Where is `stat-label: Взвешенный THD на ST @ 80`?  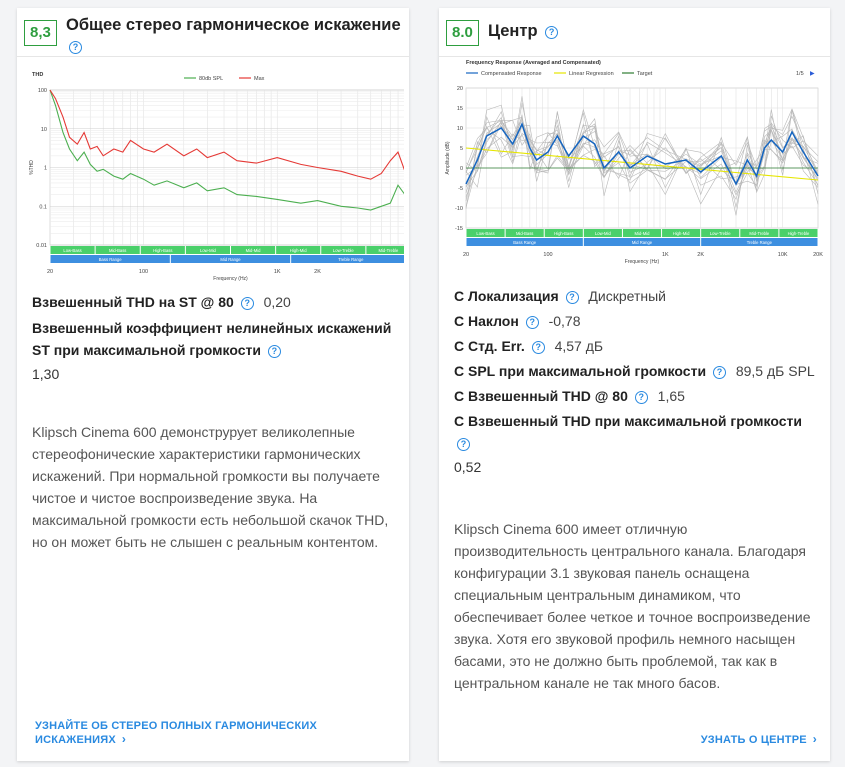
stat-label: Взвешенный THD на ST @ 80 is located at coordinates (133, 302).